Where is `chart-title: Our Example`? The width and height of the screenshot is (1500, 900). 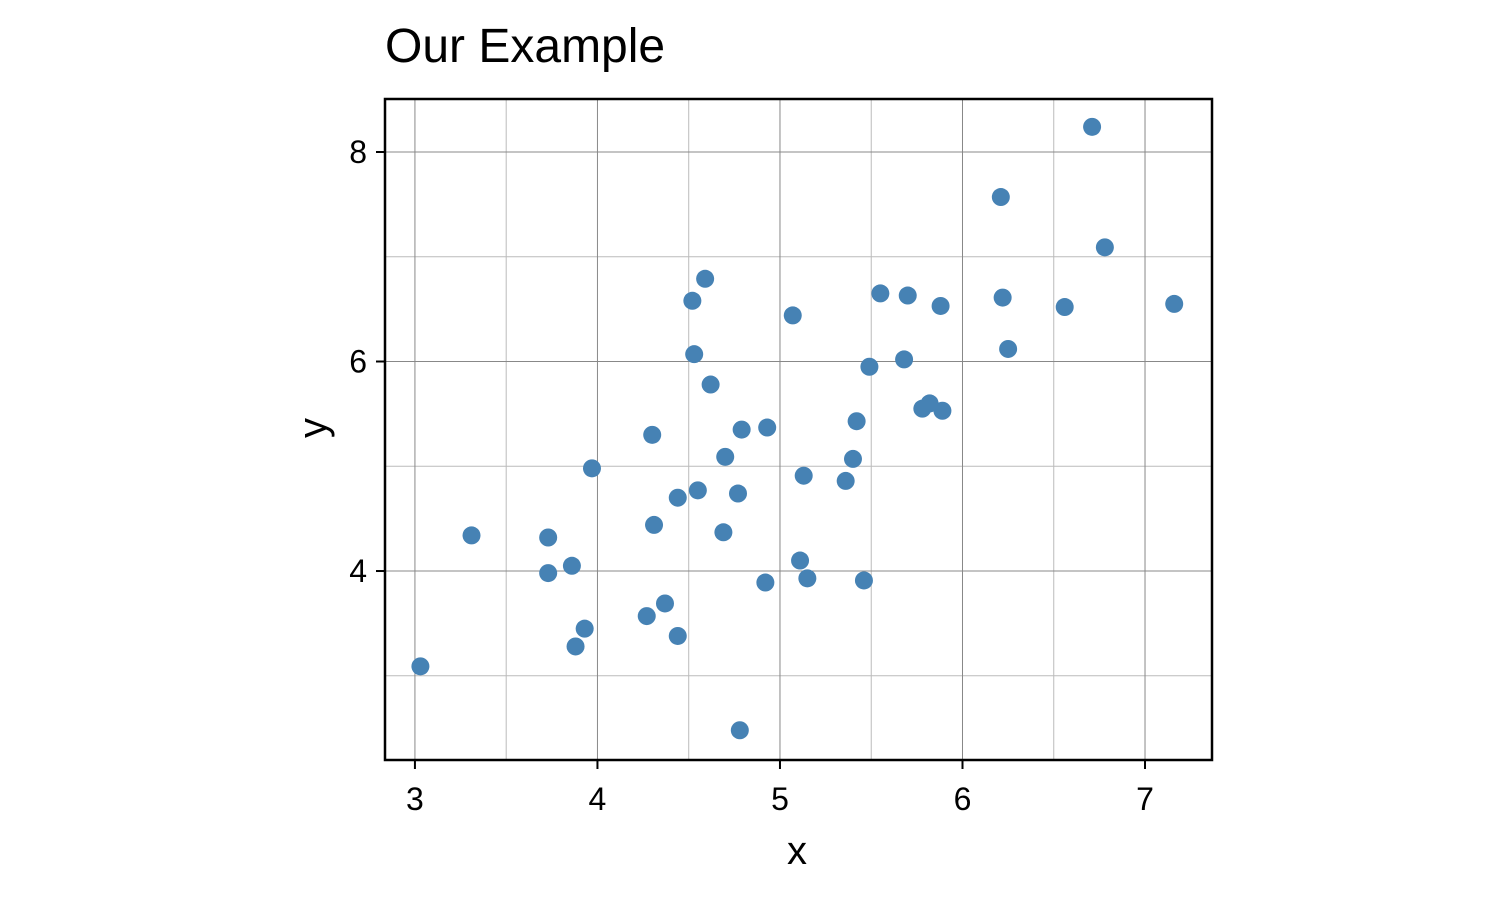 chart-title: Our Example is located at coordinates (525, 46).